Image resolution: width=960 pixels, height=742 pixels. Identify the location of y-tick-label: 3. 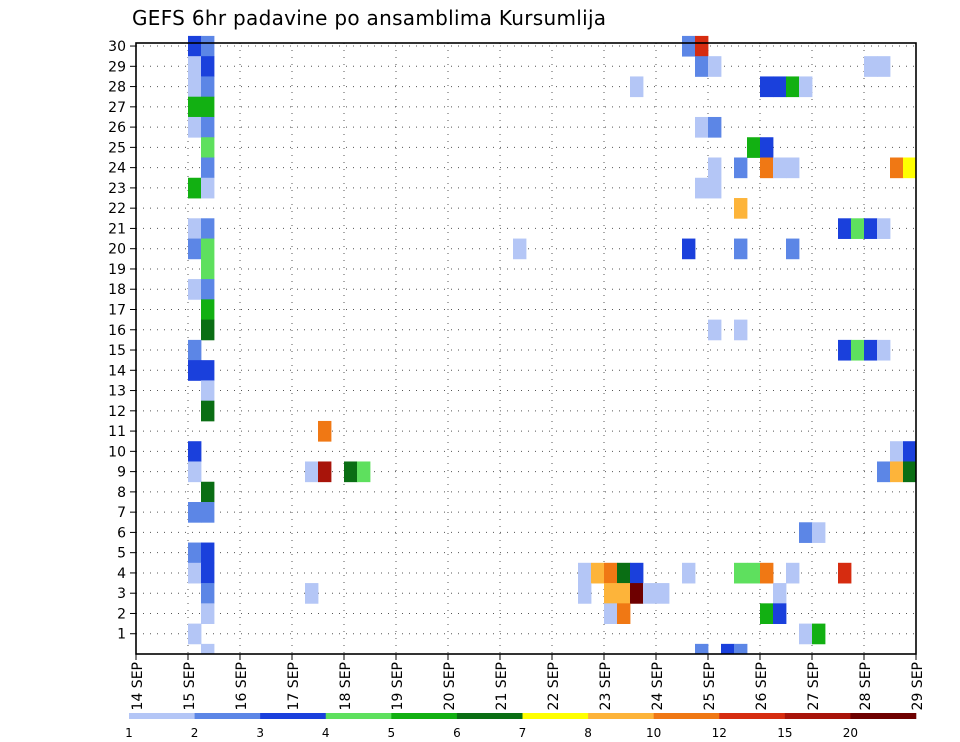
(121, 594).